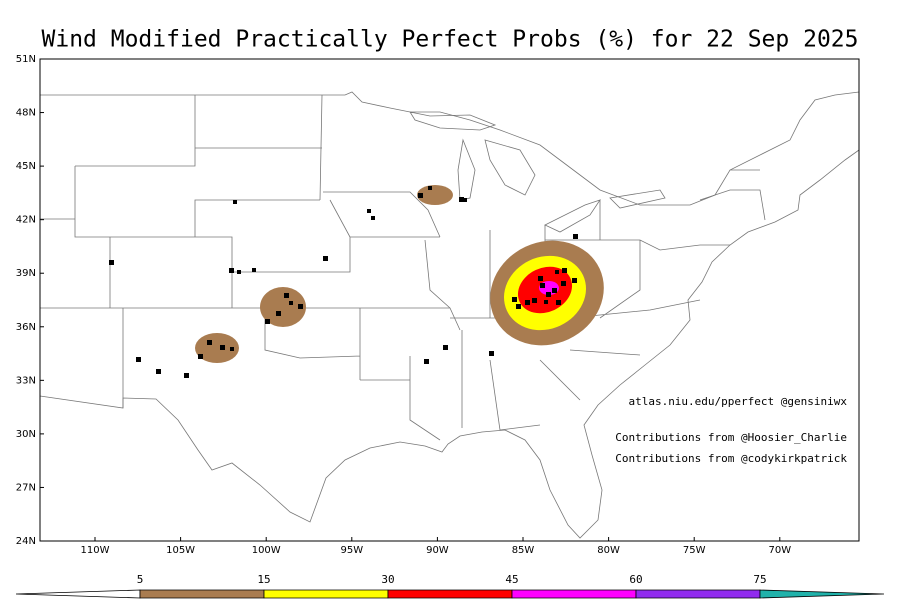  I want to click on lon-label: 105W, so click(180, 550).